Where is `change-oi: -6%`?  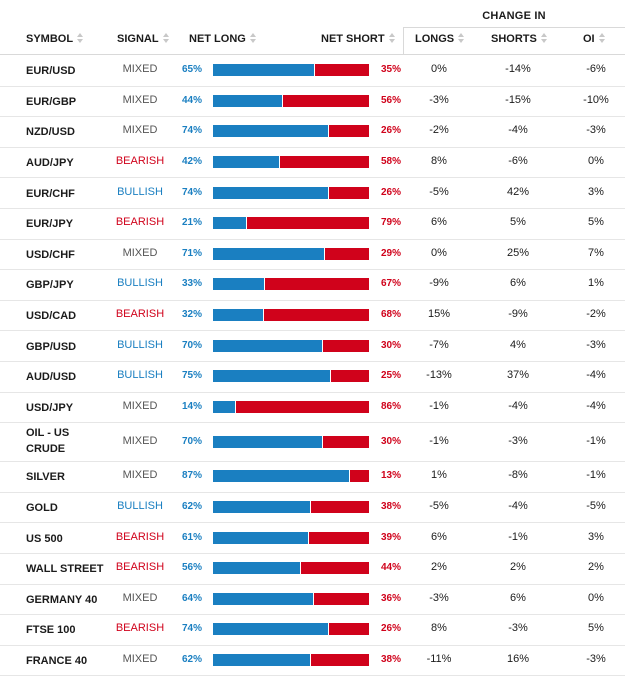
change-oi: -6% is located at coordinates (596, 69).